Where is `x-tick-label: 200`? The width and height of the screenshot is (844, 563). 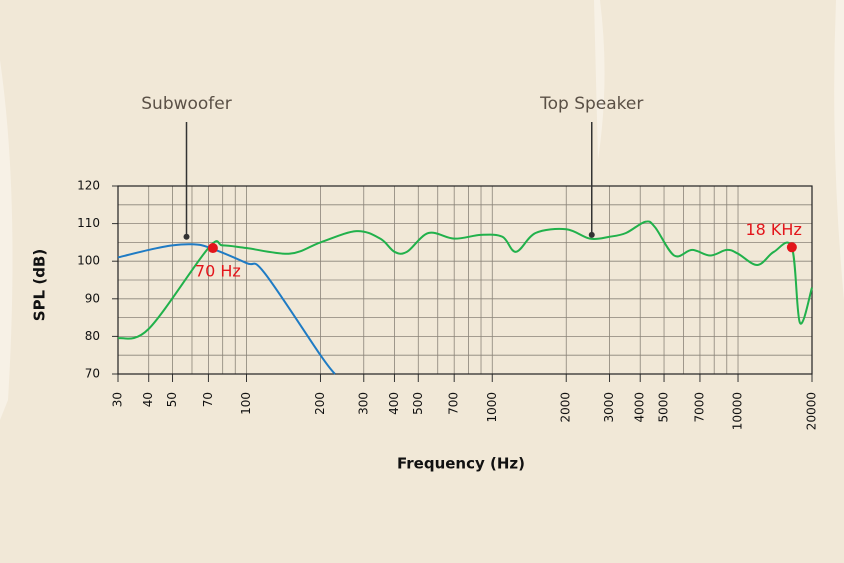 x-tick-label: 200 is located at coordinates (320, 403).